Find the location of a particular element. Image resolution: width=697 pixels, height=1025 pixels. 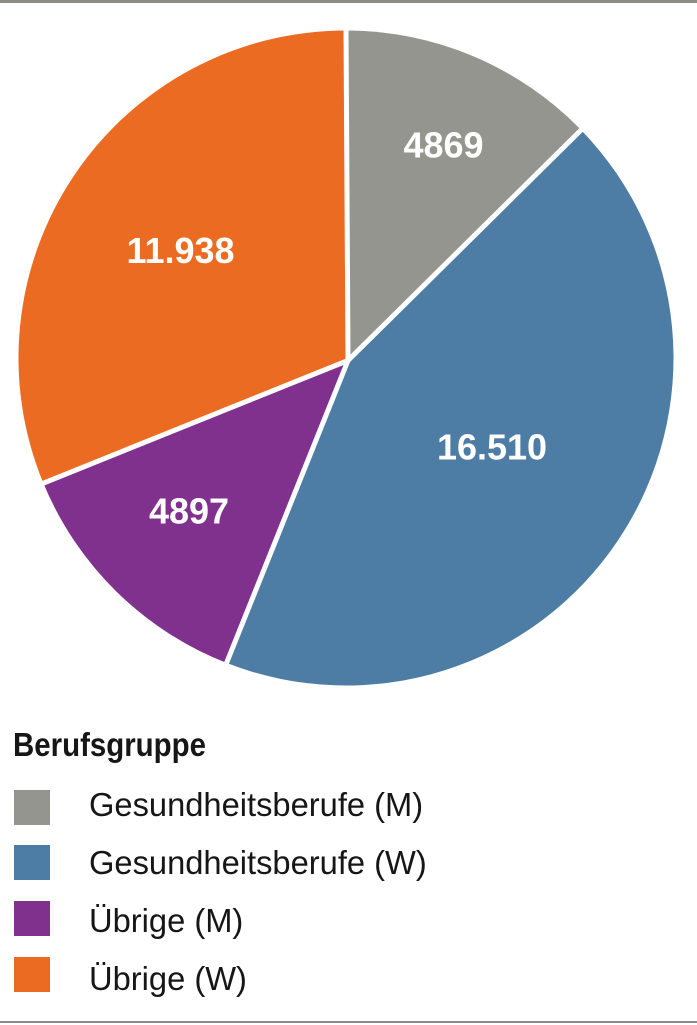

svg-text: 11.938 is located at coordinates (180, 250).